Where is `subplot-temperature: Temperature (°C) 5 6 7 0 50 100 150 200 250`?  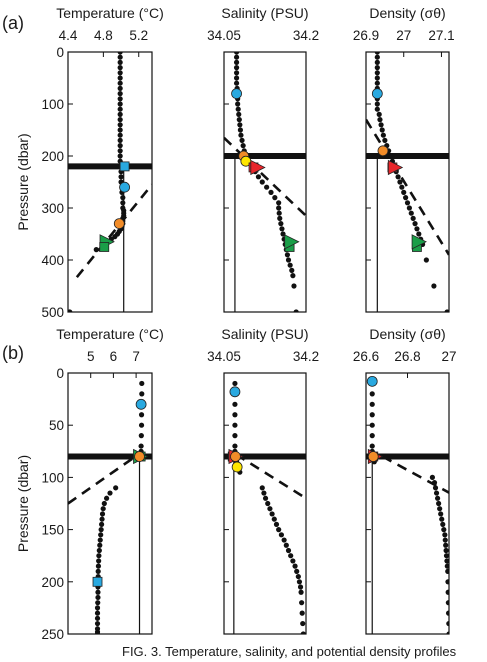 subplot-temperature: Temperature (°C) 5 6 7 0 50 100 150 200 250 is located at coordinates (102, 484).